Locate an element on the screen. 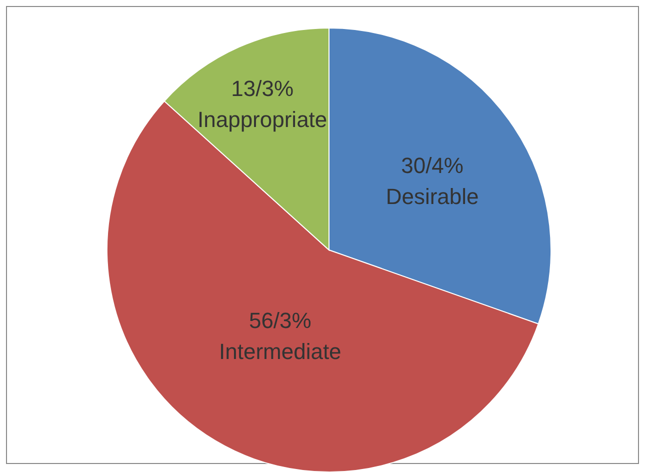  data-label: 56/3% is located at coordinates (280, 321).